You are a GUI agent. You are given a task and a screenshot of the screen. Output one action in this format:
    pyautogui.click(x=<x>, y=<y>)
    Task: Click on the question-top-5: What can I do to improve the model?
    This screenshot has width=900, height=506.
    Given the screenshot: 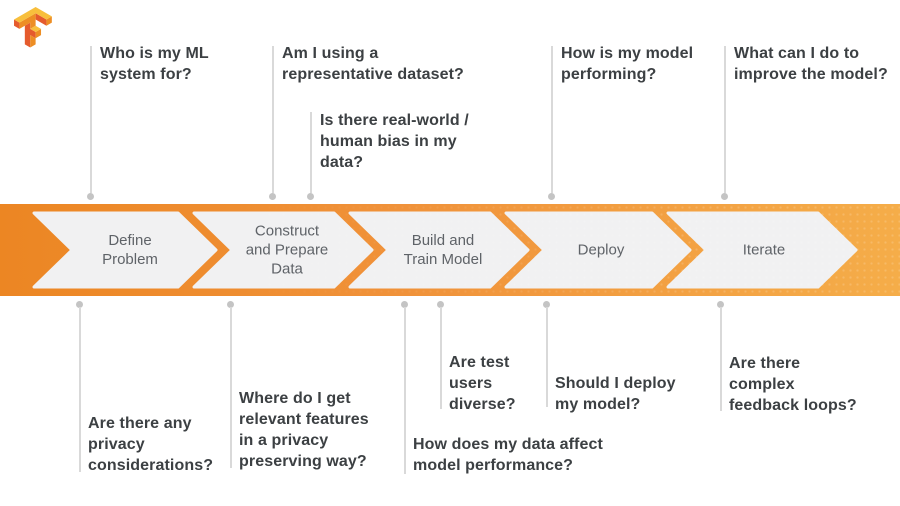 What is the action you would take?
    pyautogui.click(x=811, y=64)
    